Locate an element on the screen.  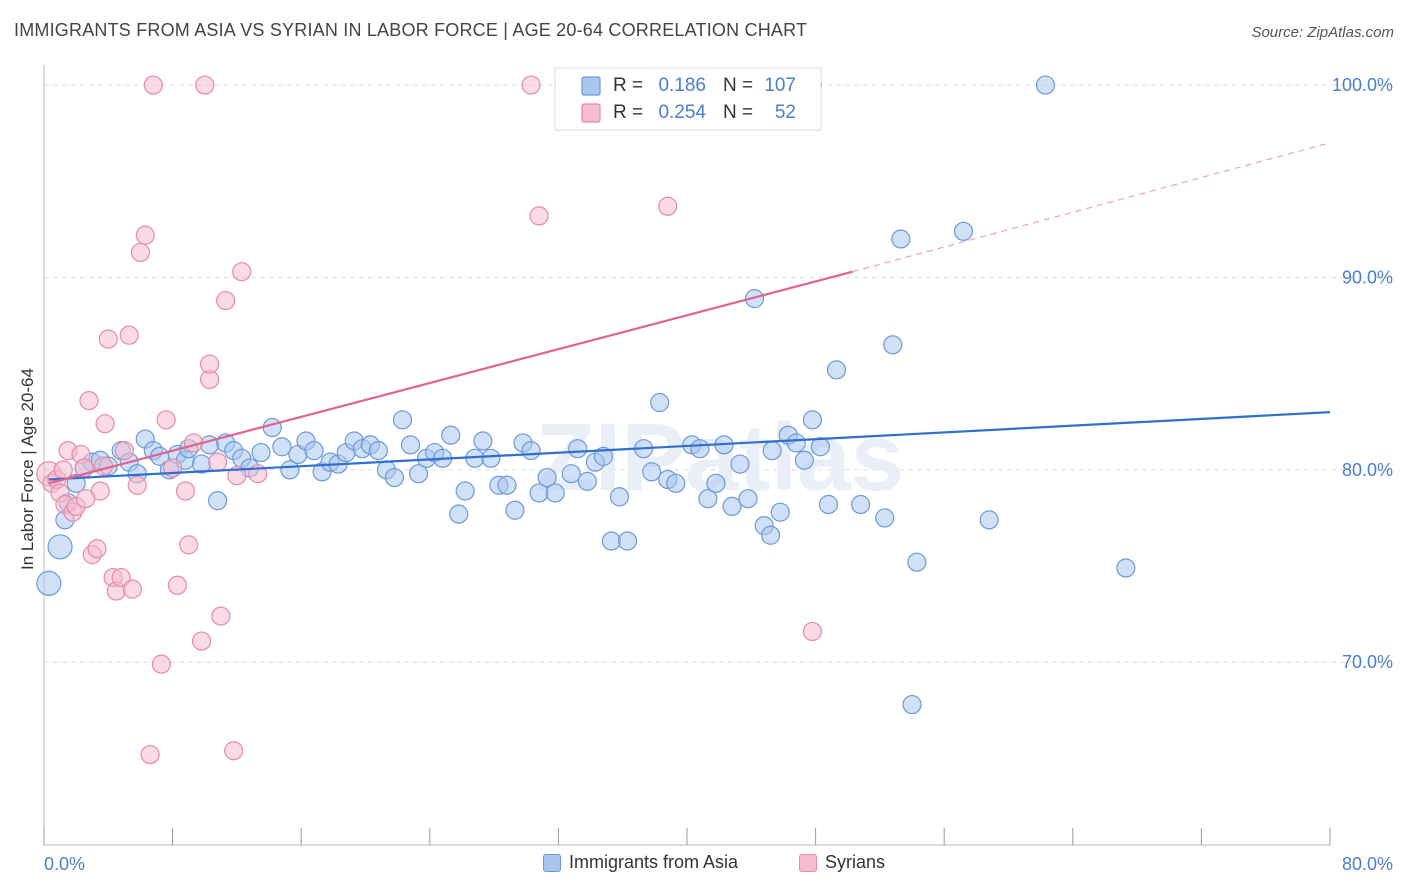
y-tick-label: 100.0% is located at coordinates (1362, 85).